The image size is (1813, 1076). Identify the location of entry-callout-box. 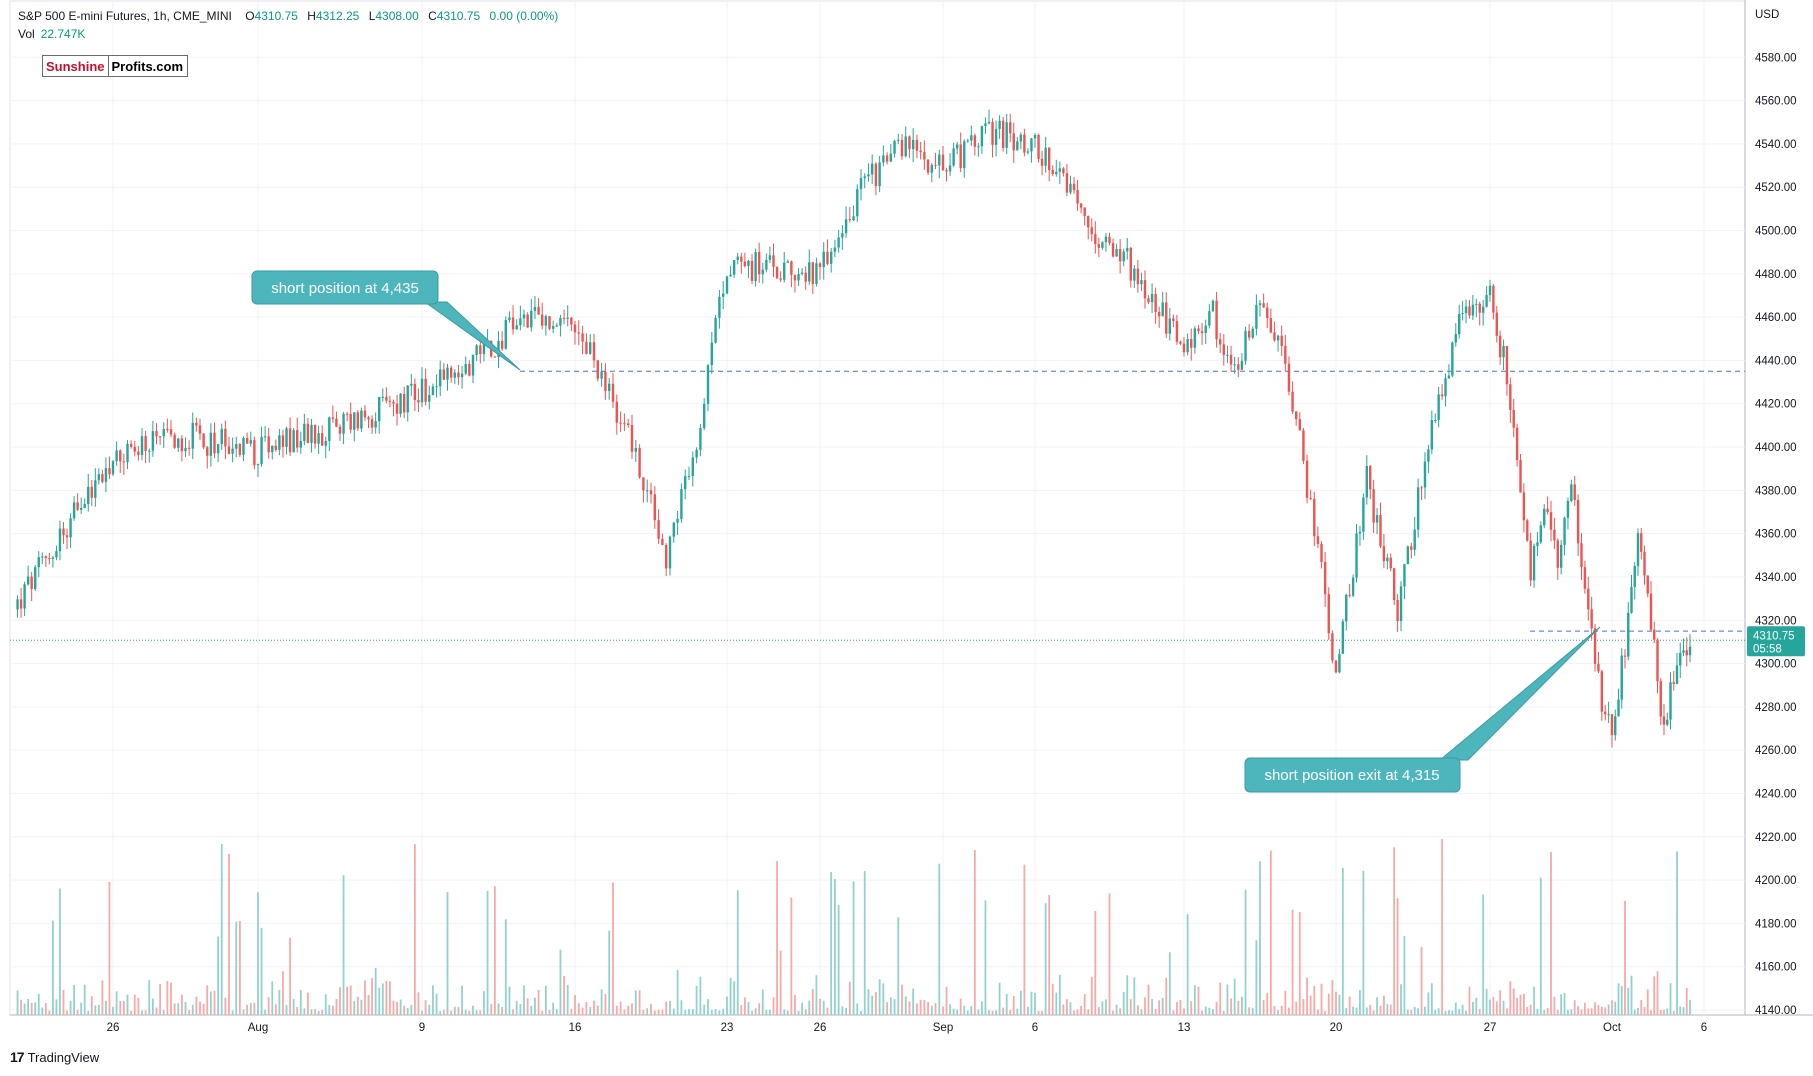
(345, 287).